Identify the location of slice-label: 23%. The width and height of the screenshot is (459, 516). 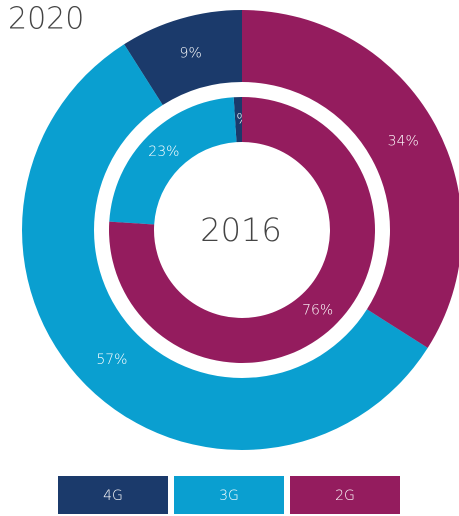
(163, 152).